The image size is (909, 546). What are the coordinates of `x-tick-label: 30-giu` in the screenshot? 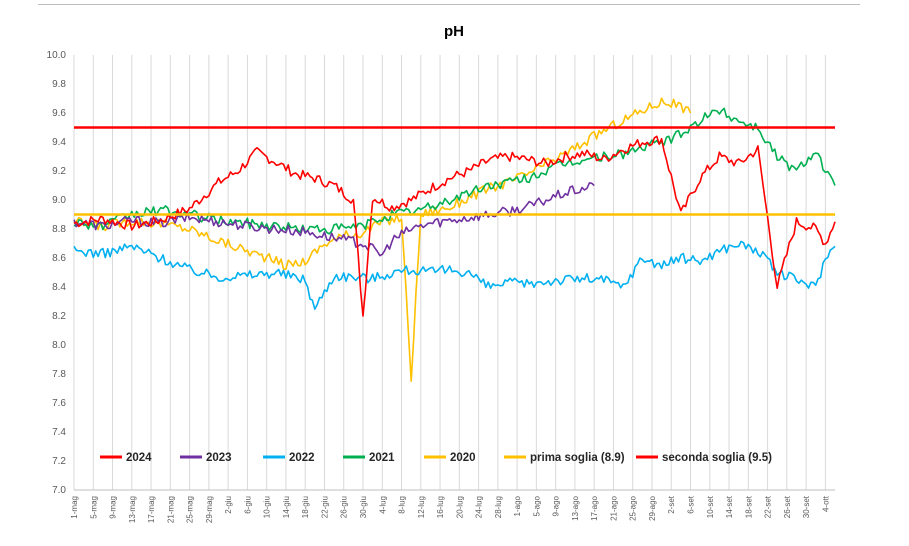 It's located at (363, 507).